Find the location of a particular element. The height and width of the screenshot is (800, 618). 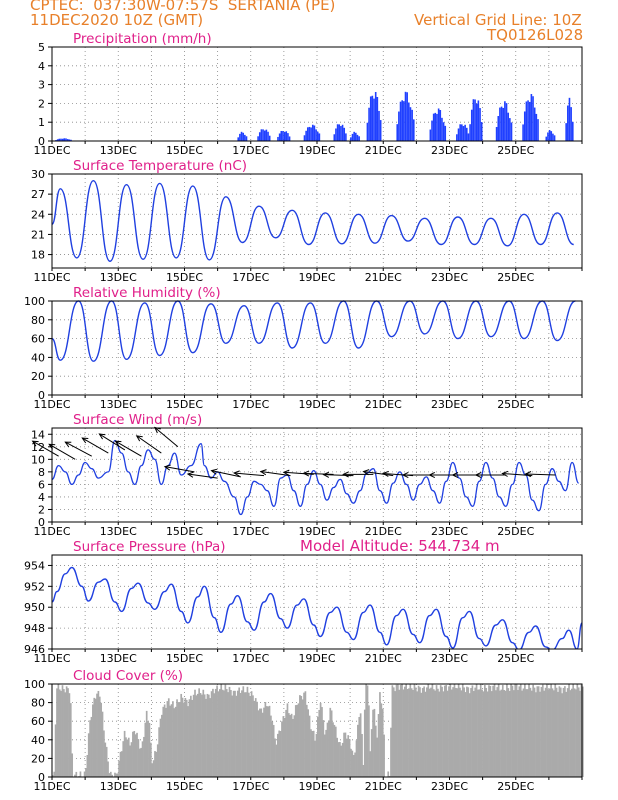

x-tick-label: 25DEC is located at coordinates (515, 531).